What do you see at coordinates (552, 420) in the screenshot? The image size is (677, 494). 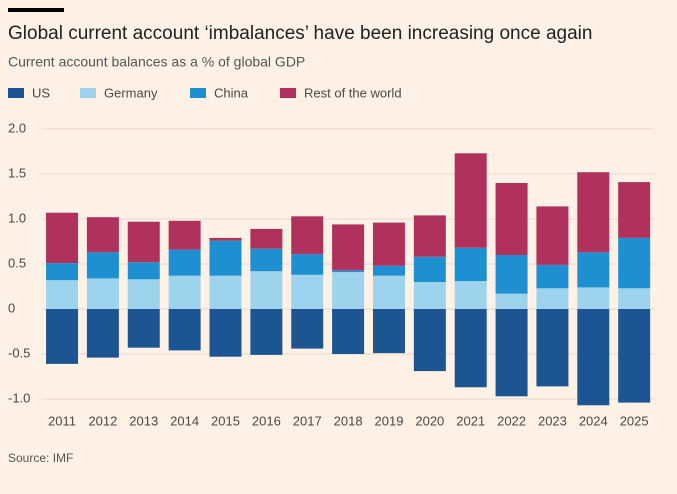 I see `x-tick-label: 2023` at bounding box center [552, 420].